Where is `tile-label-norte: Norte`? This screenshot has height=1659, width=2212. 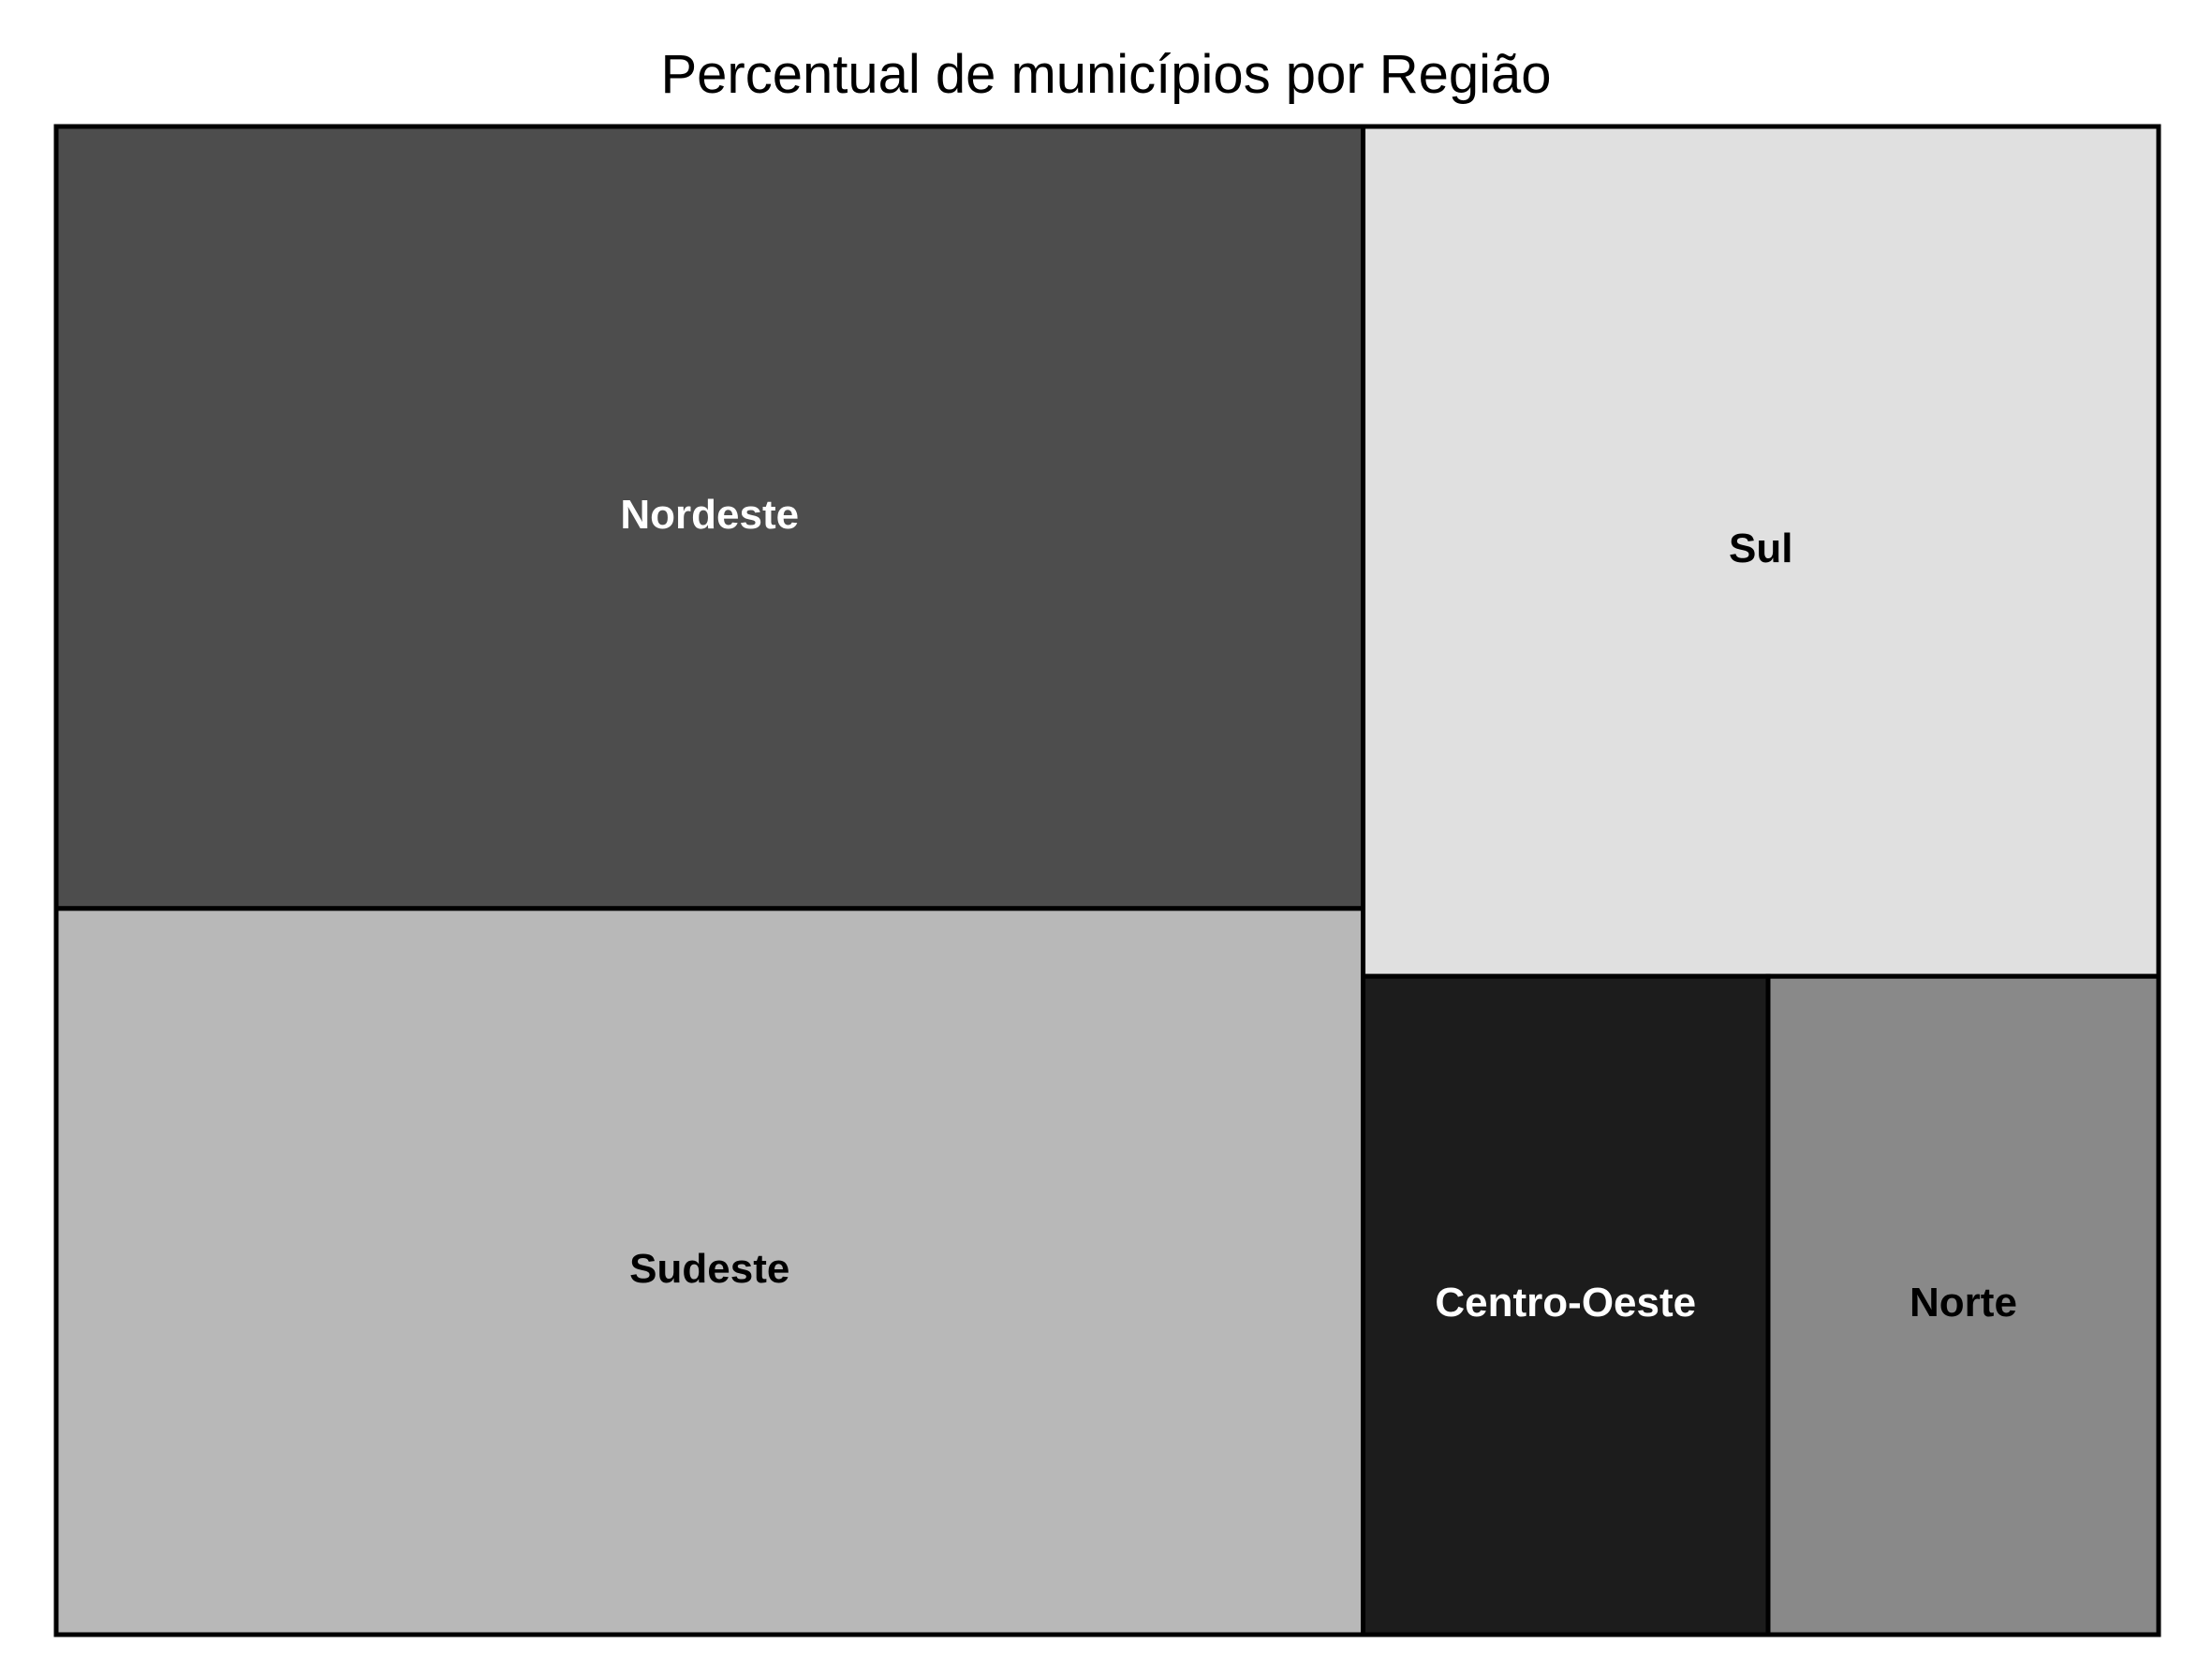
tile-label-norte: Norte is located at coordinates (1963, 1303).